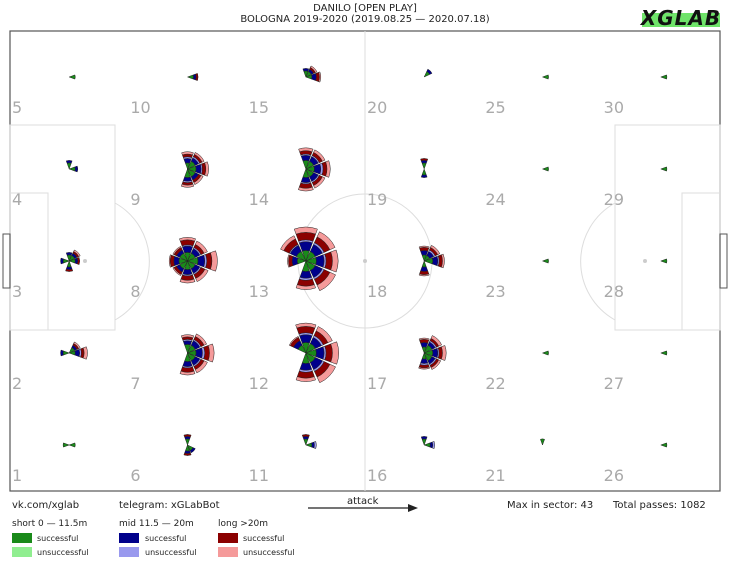 This screenshot has width=730, height=561. I want to click on vk-link: vk.com/xglab, so click(46, 505).